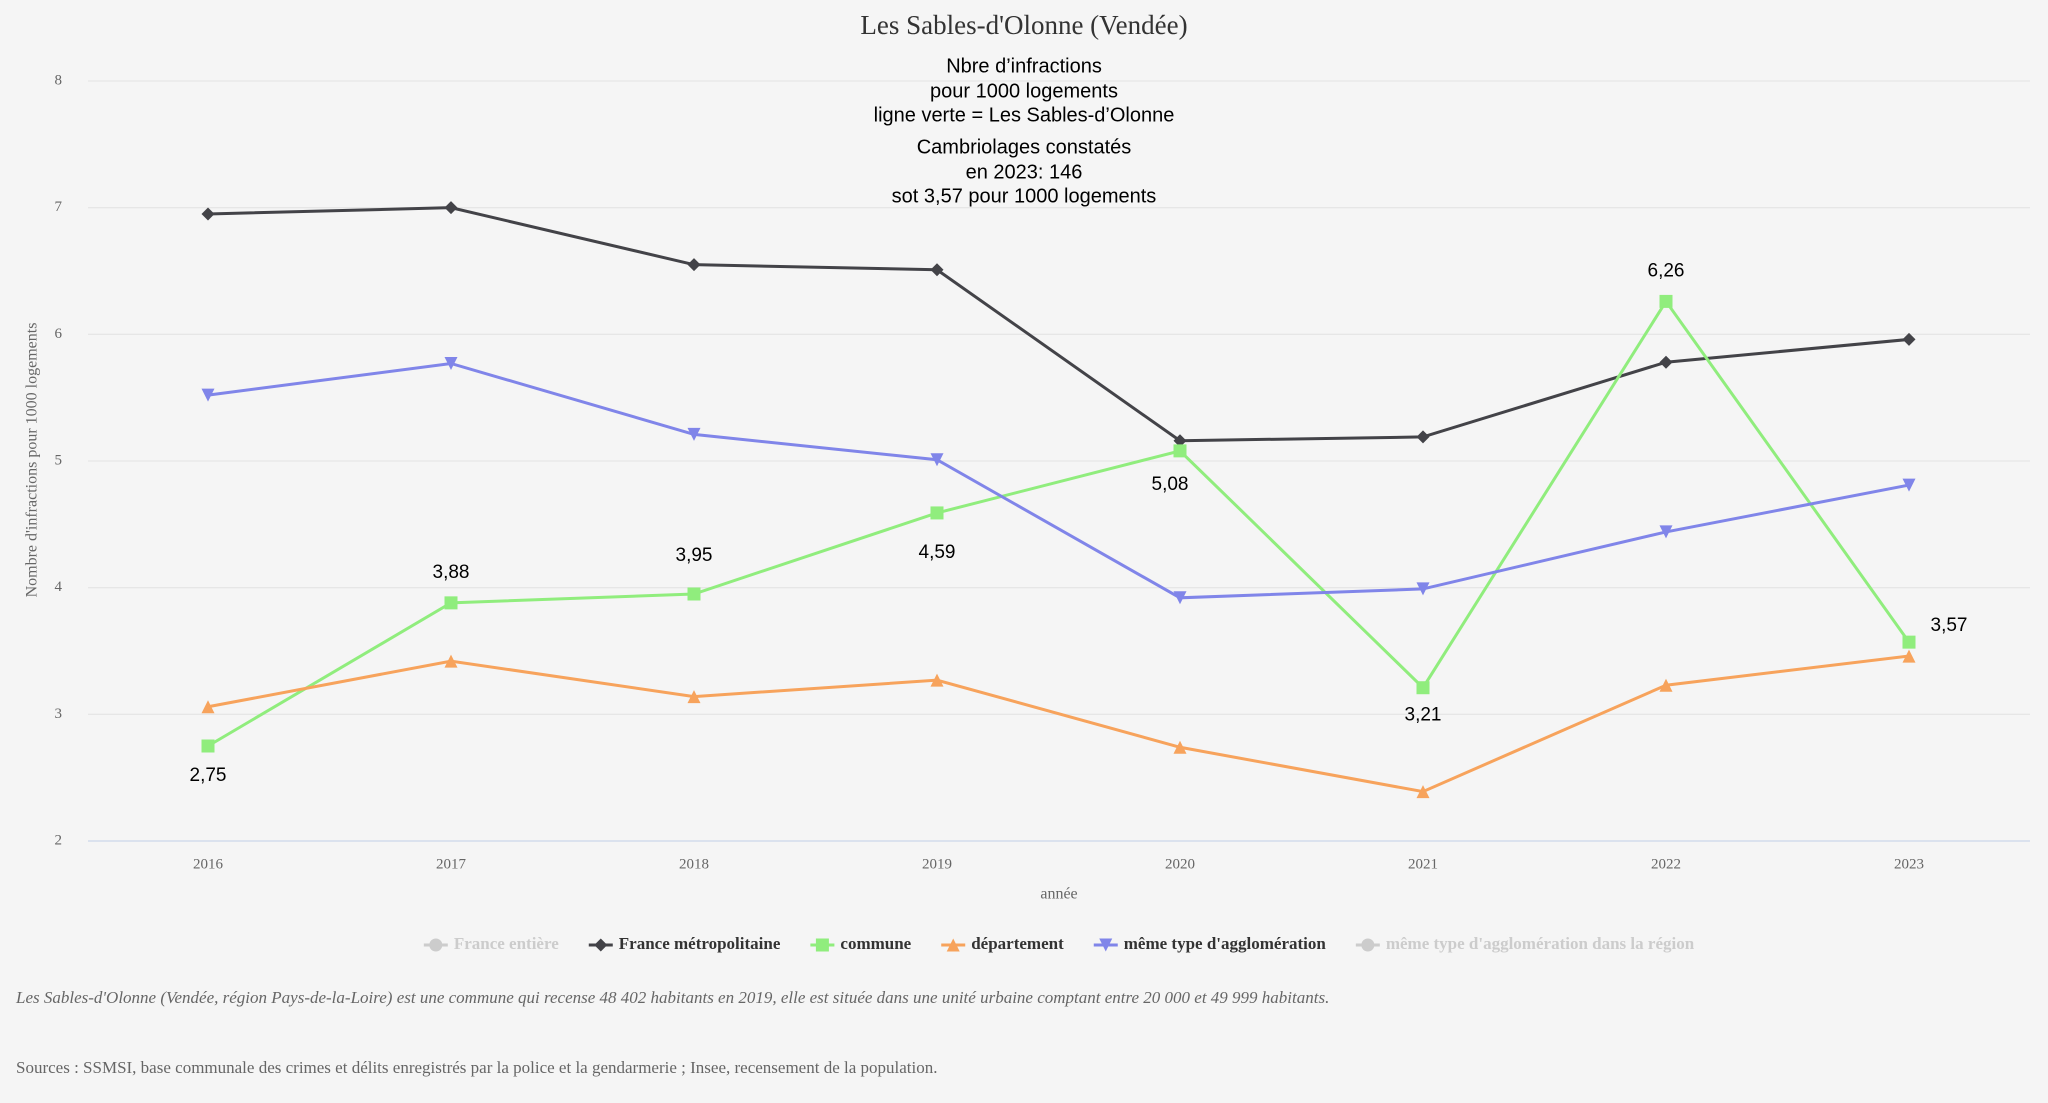 The height and width of the screenshot is (1103, 2048). Describe the element at coordinates (1909, 864) in the screenshot. I see `x-tick-label: 2023` at that location.